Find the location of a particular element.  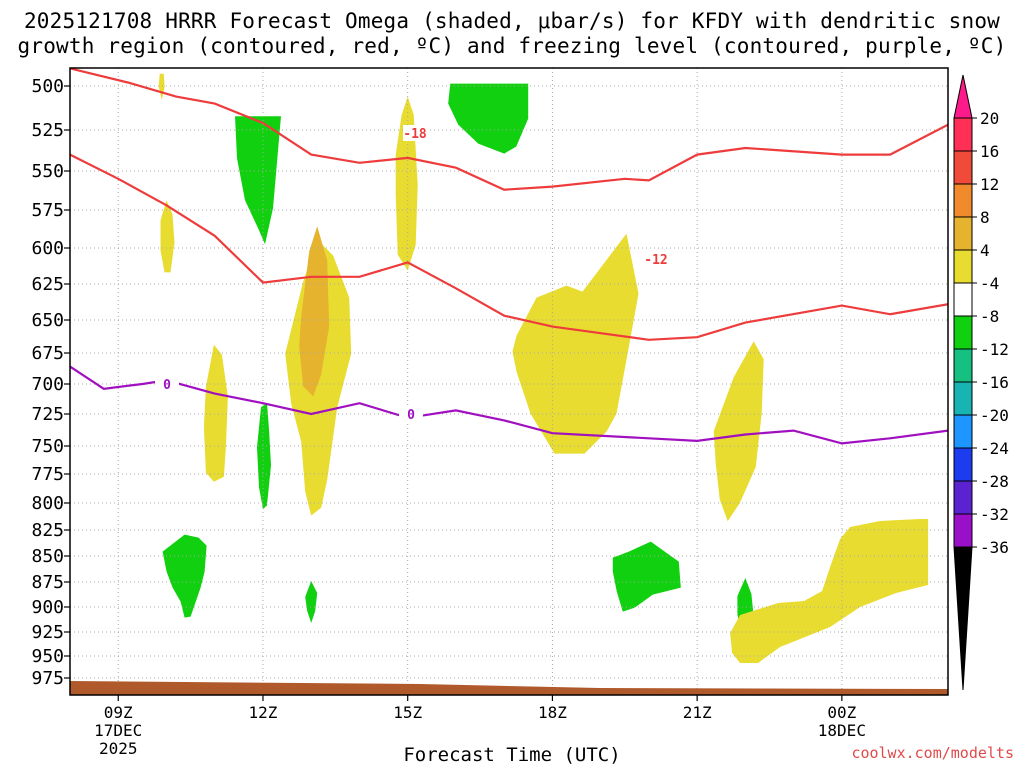

y-tick-label: 800 is located at coordinates (47, 503).